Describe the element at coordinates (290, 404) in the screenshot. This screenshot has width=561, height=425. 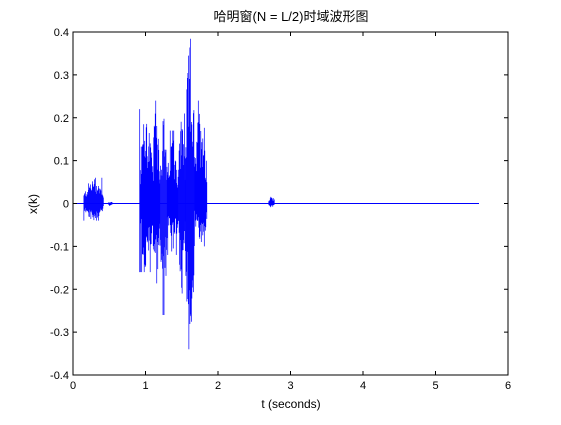
I see `x-axis-label: t (seconds)` at that location.